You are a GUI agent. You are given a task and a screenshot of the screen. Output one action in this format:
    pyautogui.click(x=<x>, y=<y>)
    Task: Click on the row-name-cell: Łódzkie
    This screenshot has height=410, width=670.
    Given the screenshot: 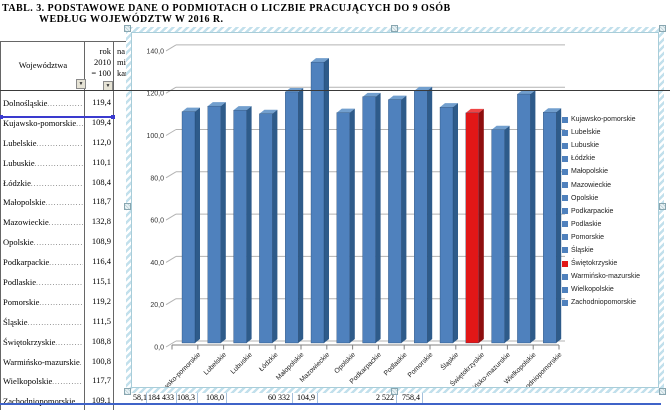 What is the action you would take?
    pyautogui.click(x=42, y=182)
    